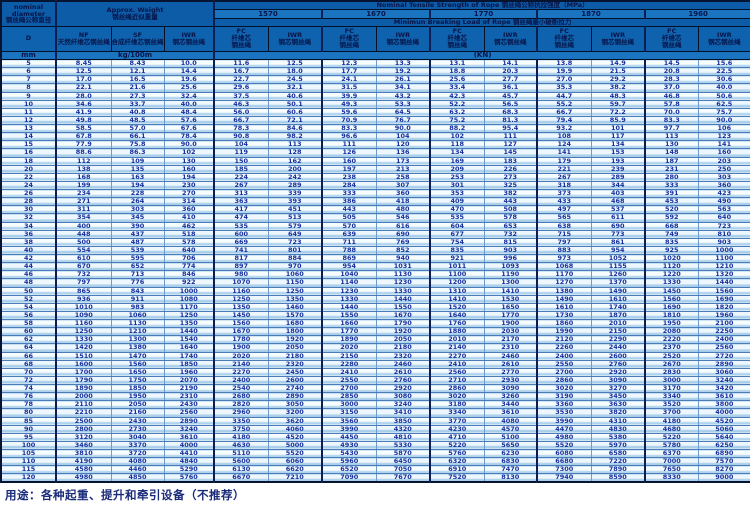 Image resolution: width=750 pixels, height=506 pixels. What do you see at coordinates (618, 153) in the screenshot?
I see `value-cell: 153` at bounding box center [618, 153].